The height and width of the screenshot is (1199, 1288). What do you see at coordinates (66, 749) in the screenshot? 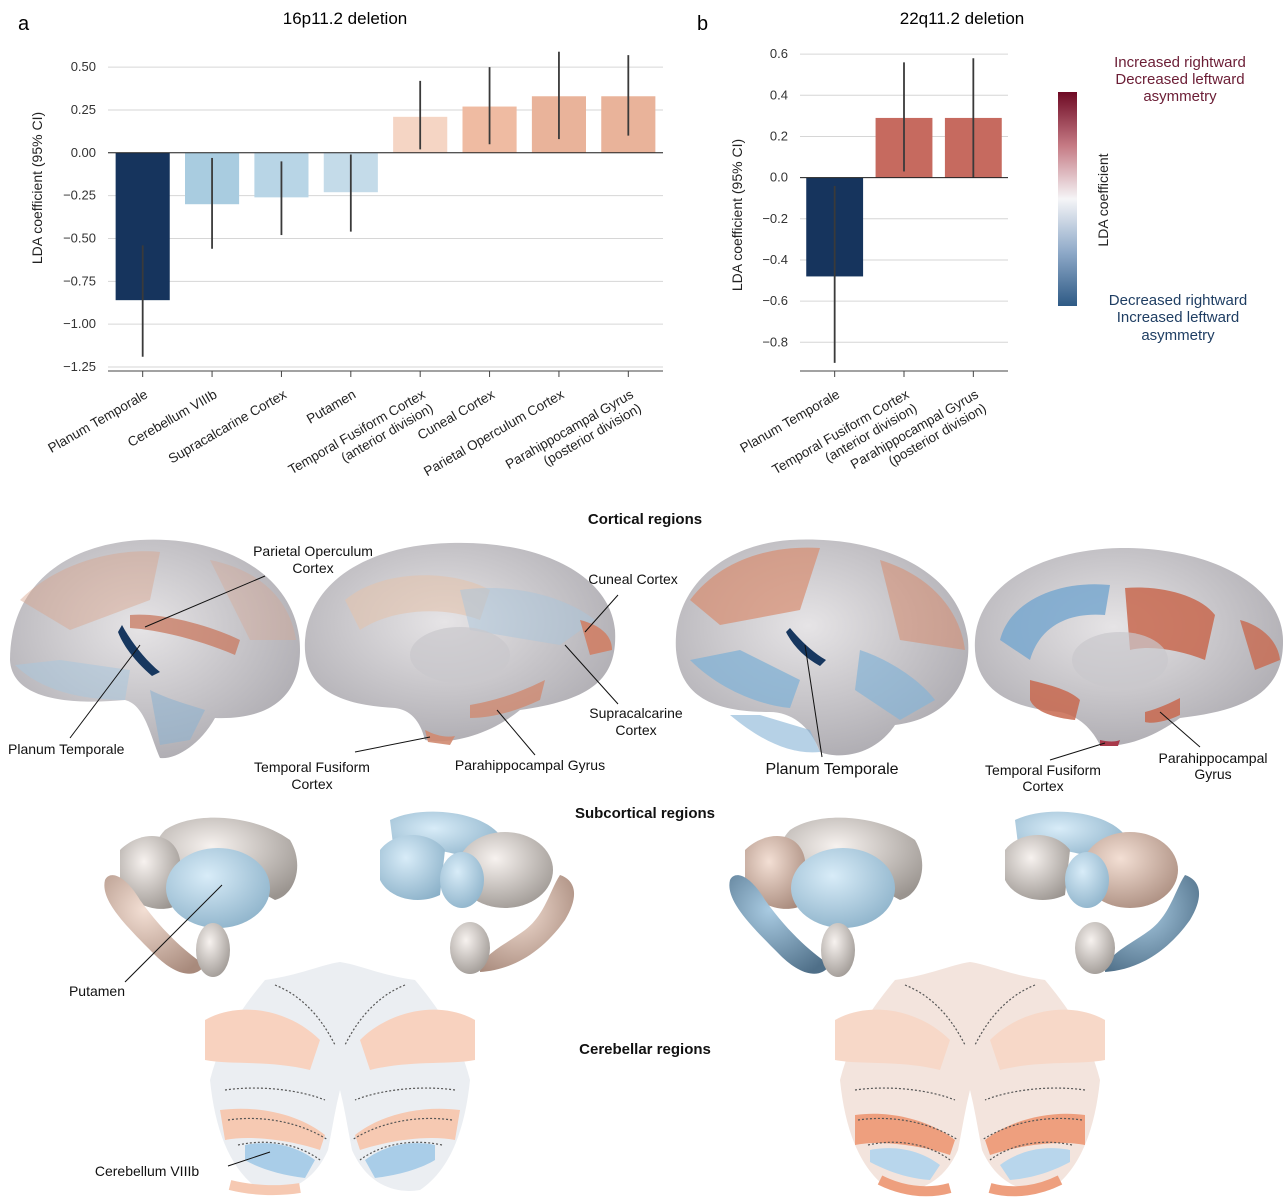
I see `anno-planum-temporale-left: Planum Temporale` at bounding box center [66, 749].